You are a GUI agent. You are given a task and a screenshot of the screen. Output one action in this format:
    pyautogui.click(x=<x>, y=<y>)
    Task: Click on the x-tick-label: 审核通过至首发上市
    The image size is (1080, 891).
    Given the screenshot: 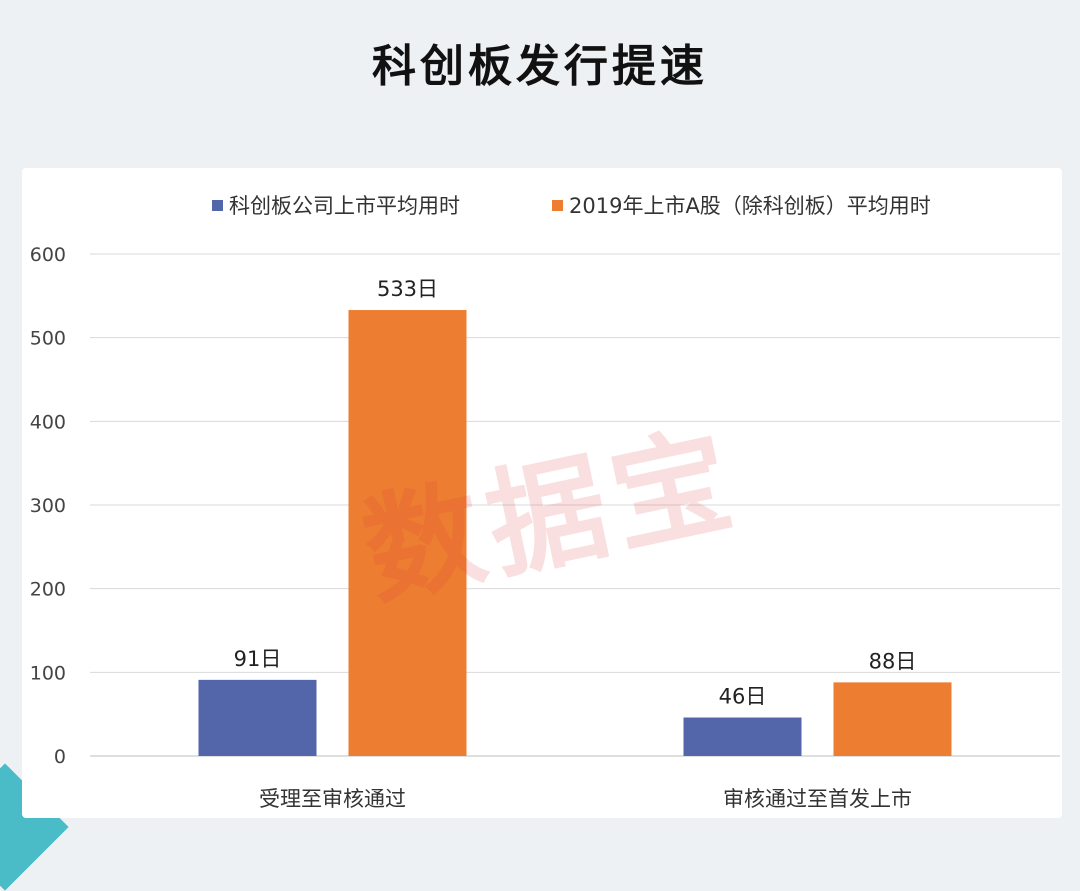 What is the action you would take?
    pyautogui.click(x=817, y=799)
    